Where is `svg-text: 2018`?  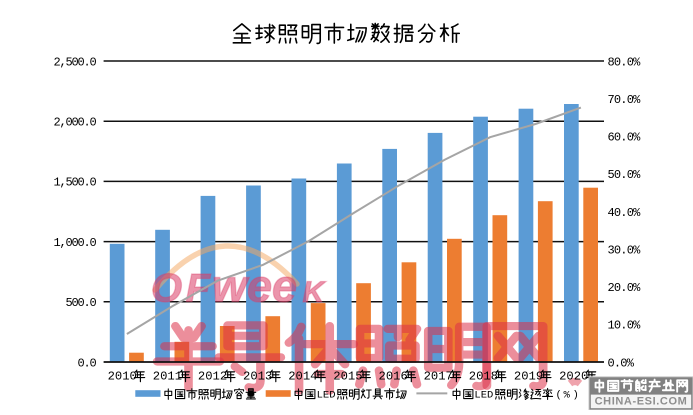
svg-text: 2018 is located at coordinates (483, 377).